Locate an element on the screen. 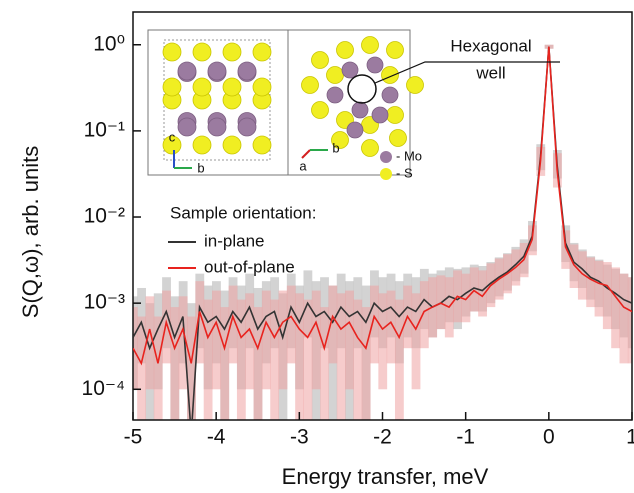 The height and width of the screenshot is (493, 634). inset-label: a is located at coordinates (303, 165).